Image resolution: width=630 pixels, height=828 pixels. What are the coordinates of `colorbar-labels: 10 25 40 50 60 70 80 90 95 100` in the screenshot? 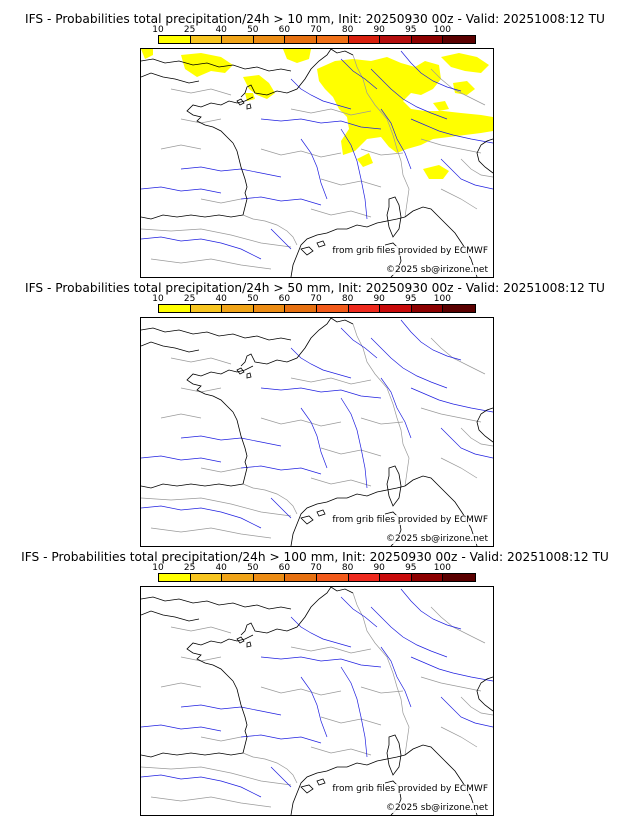 It's located at (314, 299).